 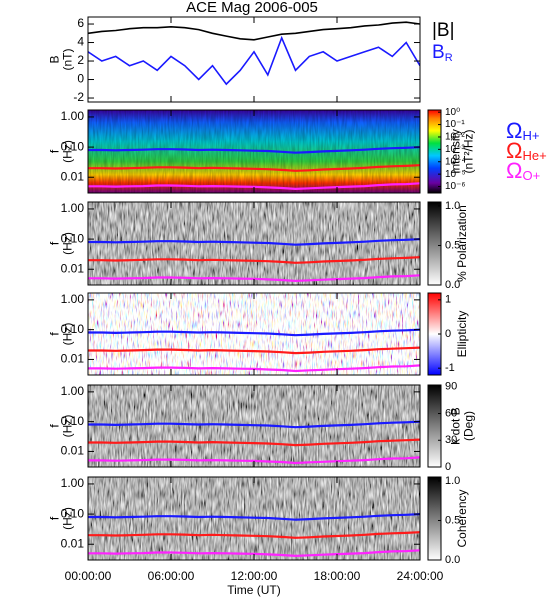 I want to click on legend-subscript: He+, so click(x=534, y=155).